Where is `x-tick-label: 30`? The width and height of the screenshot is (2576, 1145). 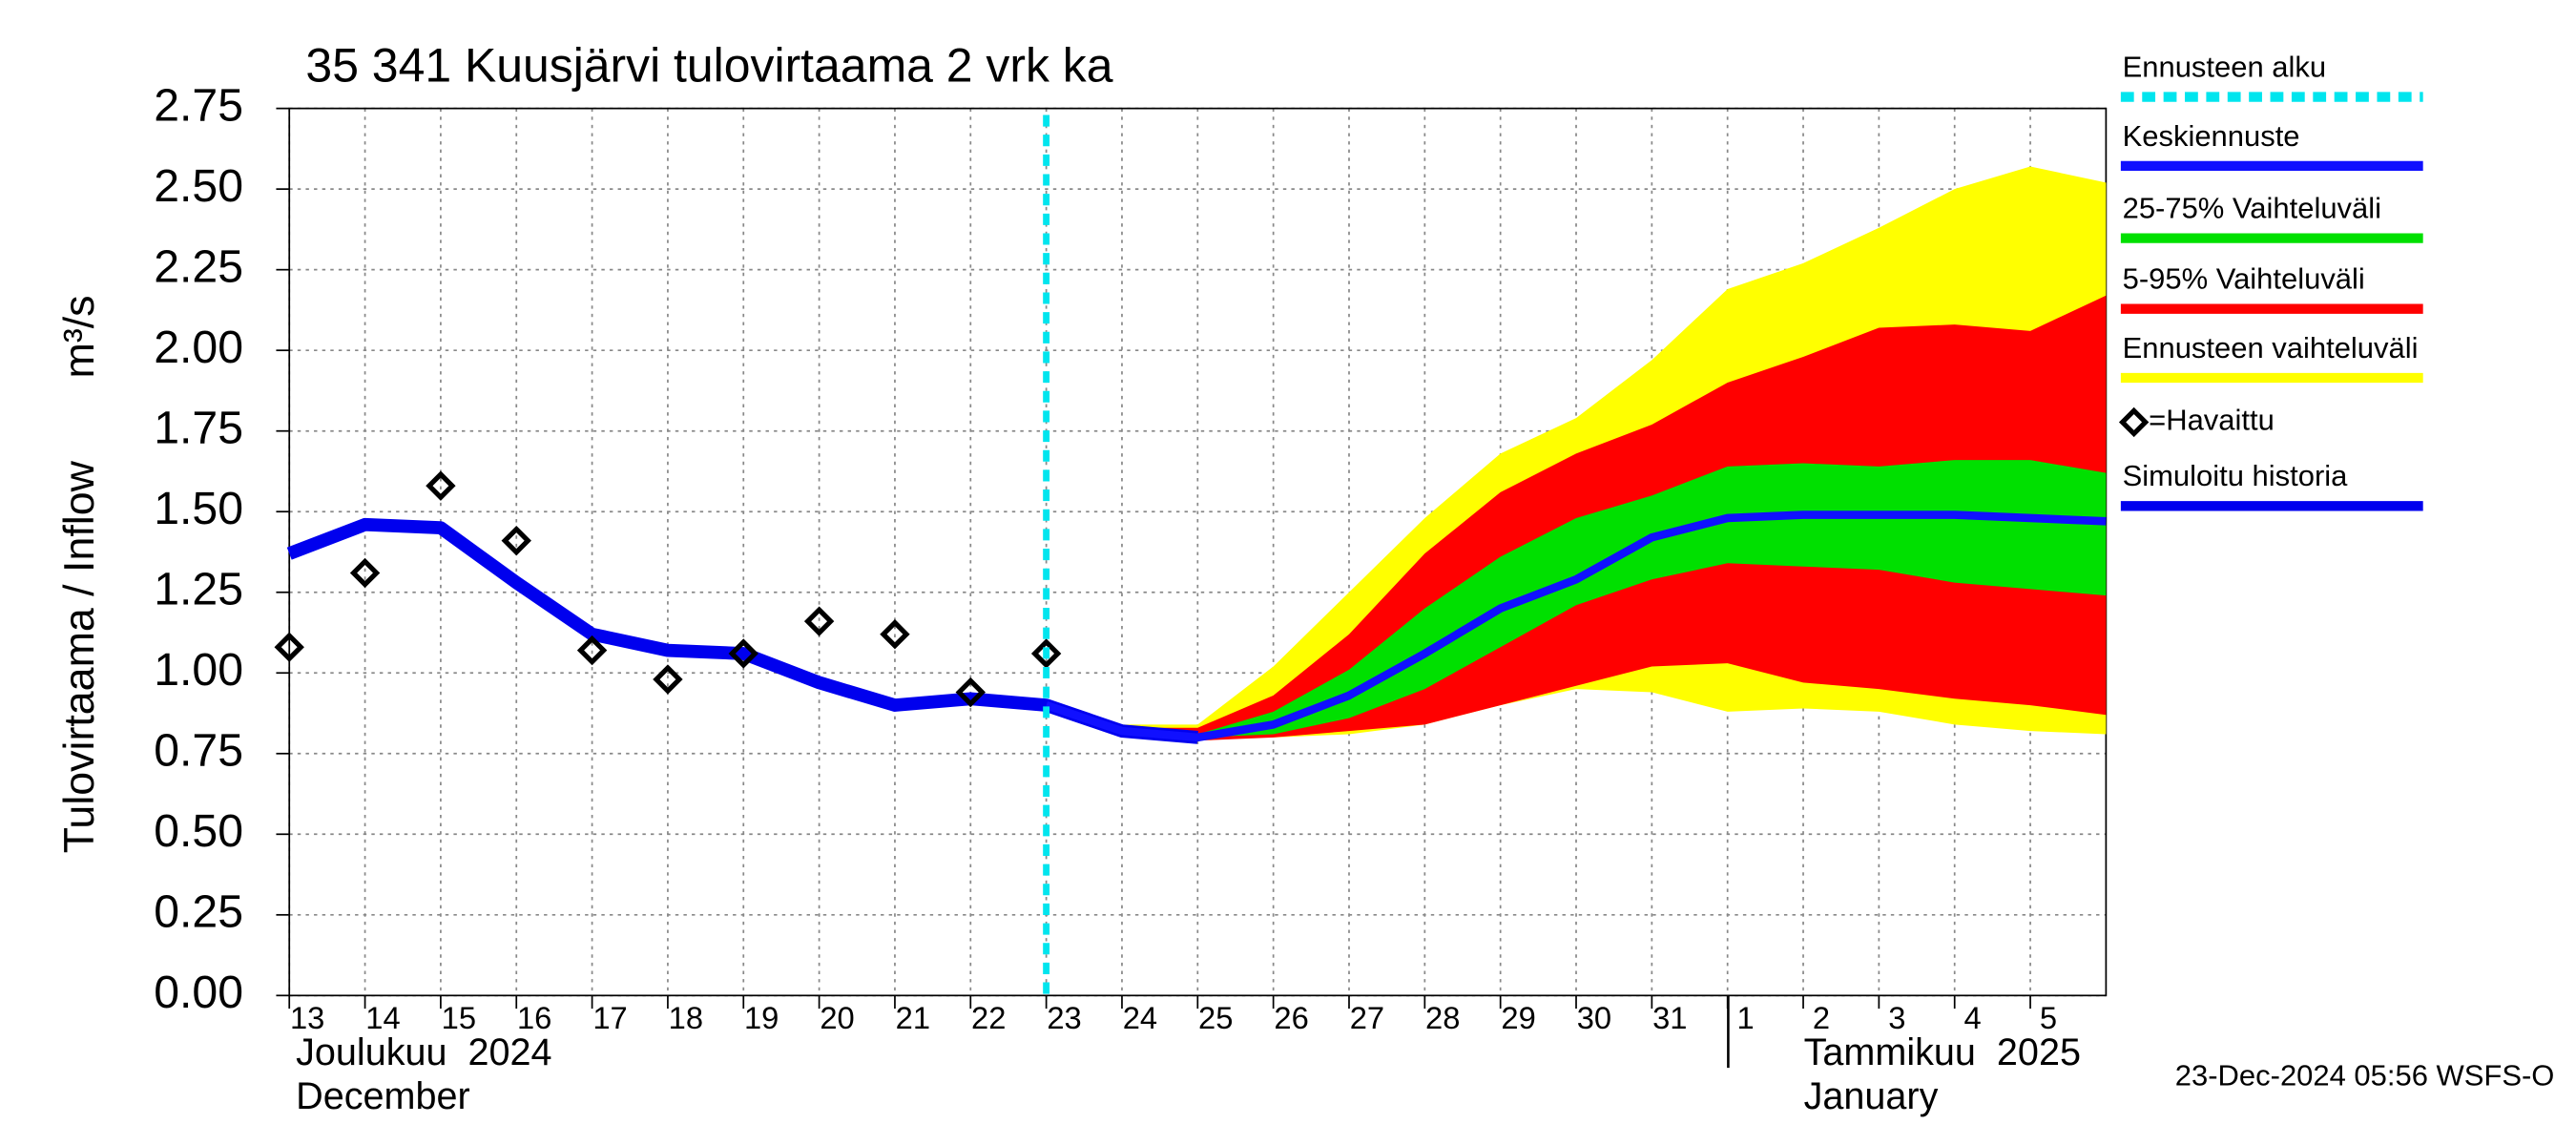 x-tick-label: 30 is located at coordinates (1594, 1018).